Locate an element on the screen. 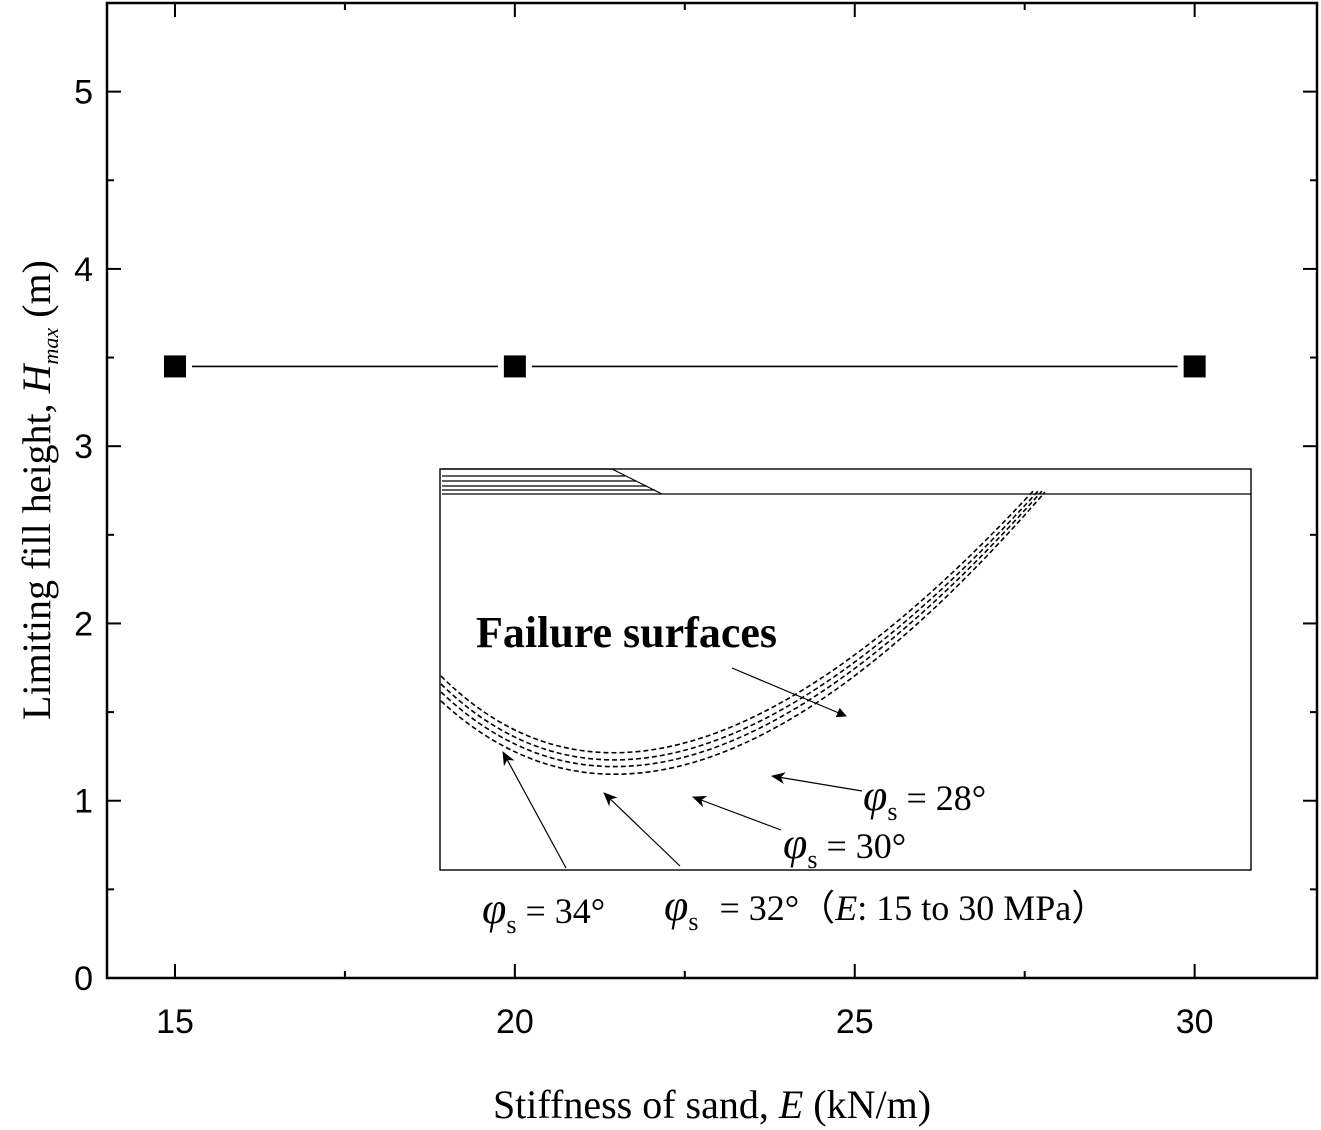 The height and width of the screenshot is (1130, 1321). y-tick-label-1: 1 is located at coordinates (83, 802).